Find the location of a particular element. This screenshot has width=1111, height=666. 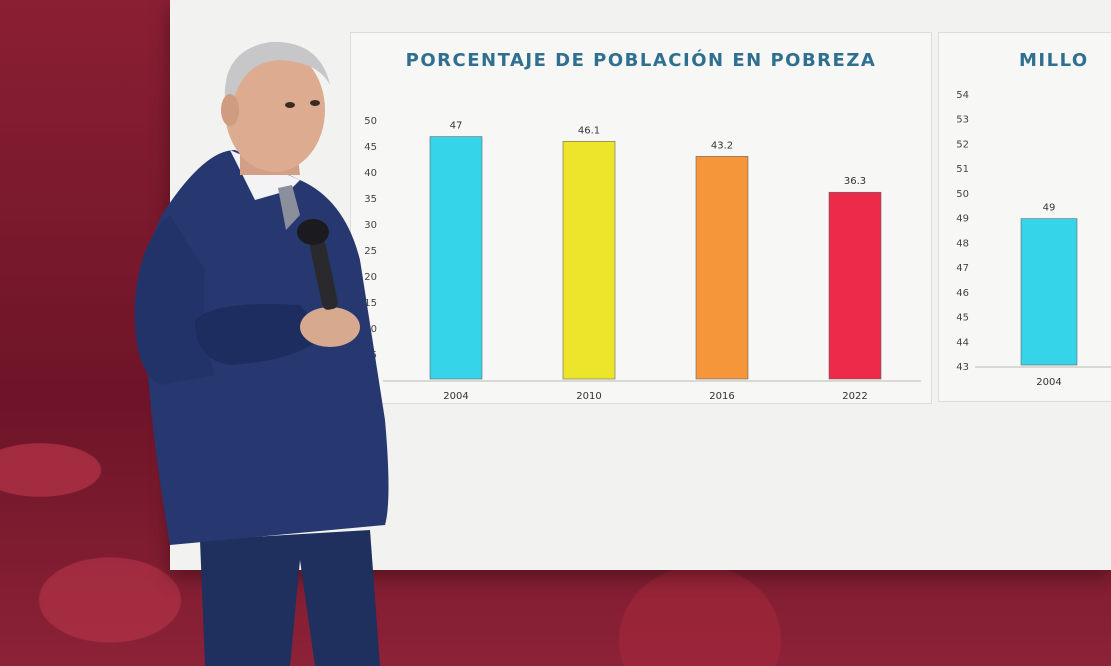

y-tick-label: 43 is located at coordinates (962, 367).